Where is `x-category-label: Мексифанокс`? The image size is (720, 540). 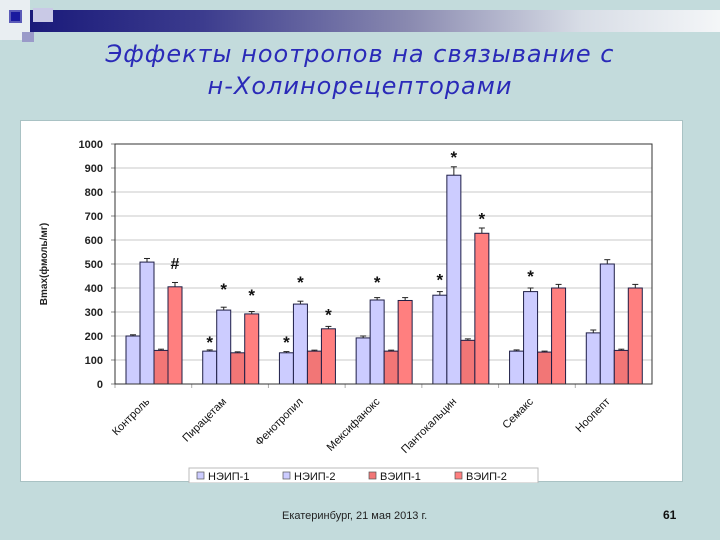 x-category-label: Мексифанокс is located at coordinates (354, 425).